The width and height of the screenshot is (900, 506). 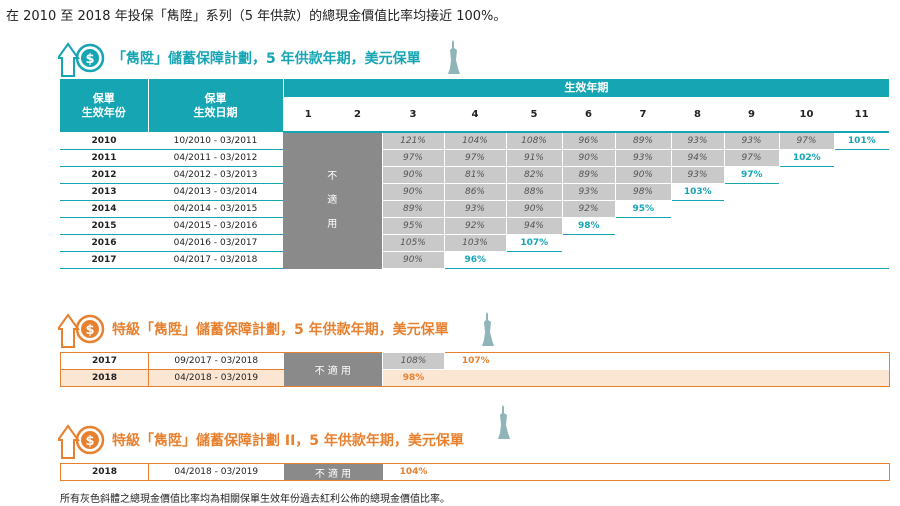 I want to click on policy-year-1: 1, so click(x=308, y=115).